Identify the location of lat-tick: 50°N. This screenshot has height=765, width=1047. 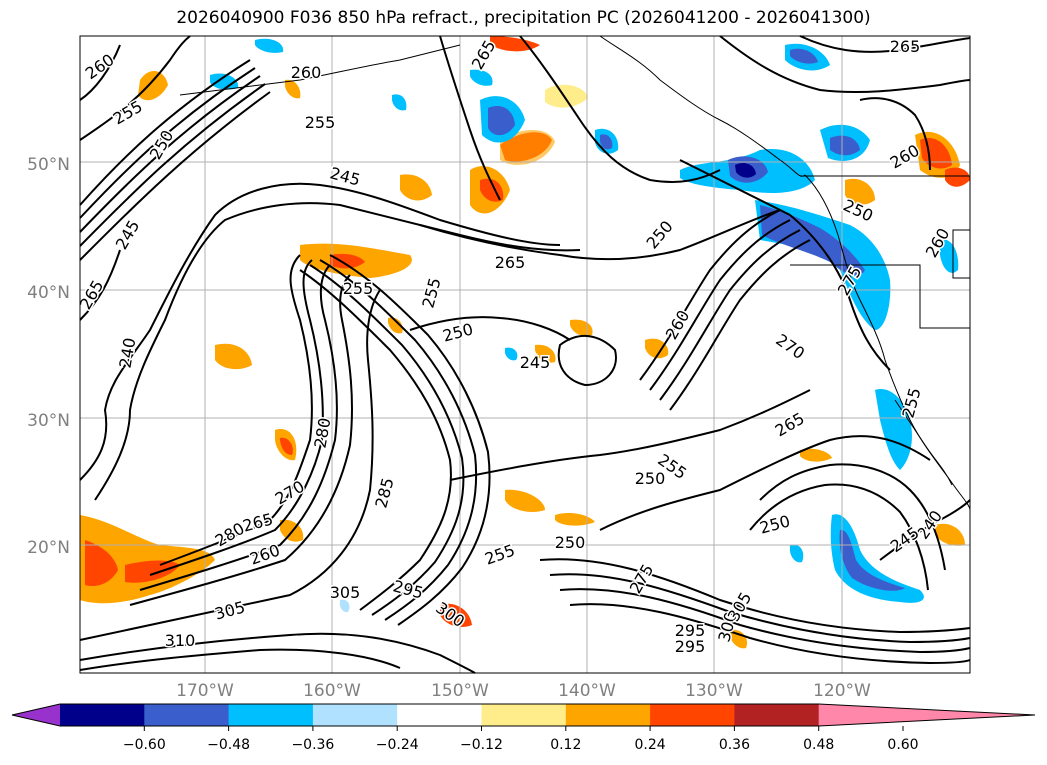
(48, 165).